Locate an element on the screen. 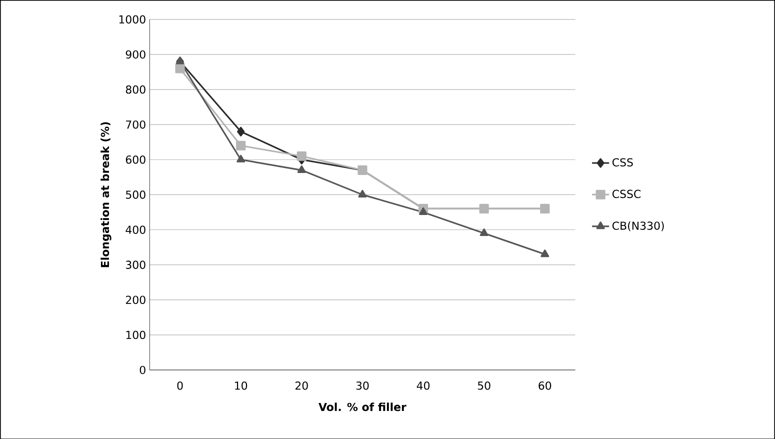 The image size is (775, 439). y-tick-label: 100 is located at coordinates (136, 334).